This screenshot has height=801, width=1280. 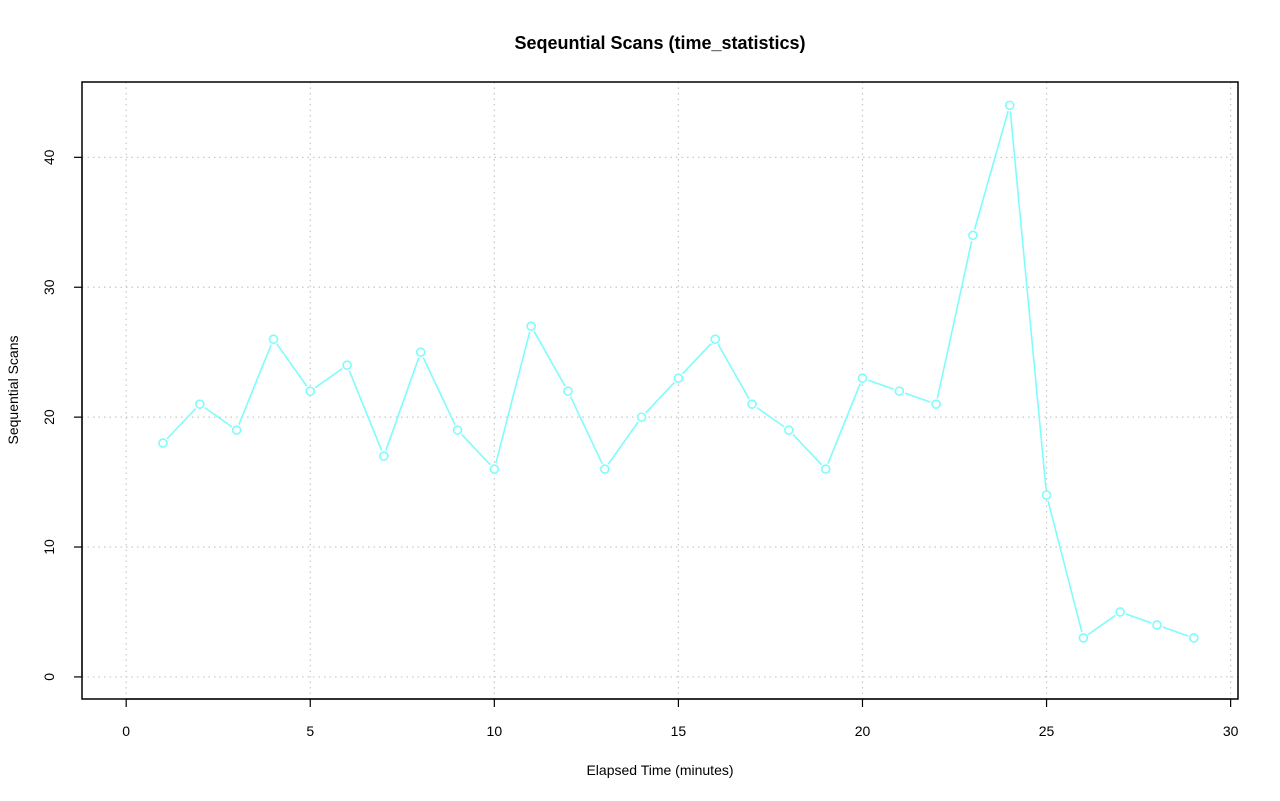 I want to click on y-tick-label: 10, so click(x=49, y=547).